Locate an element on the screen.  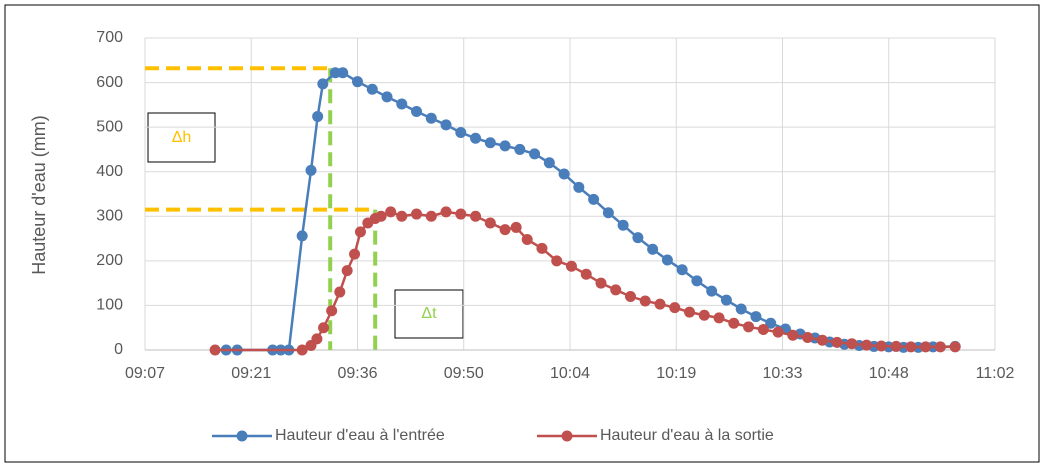
legend-label: Hauteur d'eau à la sortie is located at coordinates (687, 435).